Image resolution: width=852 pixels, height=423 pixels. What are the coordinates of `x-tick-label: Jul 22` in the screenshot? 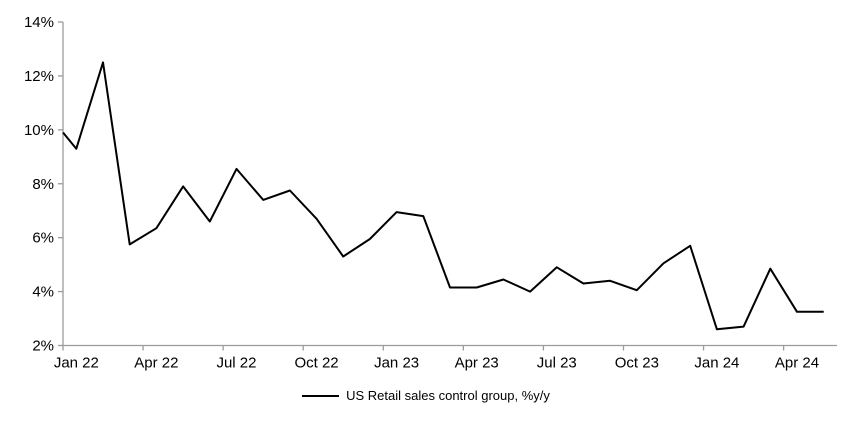 It's located at (236, 363).